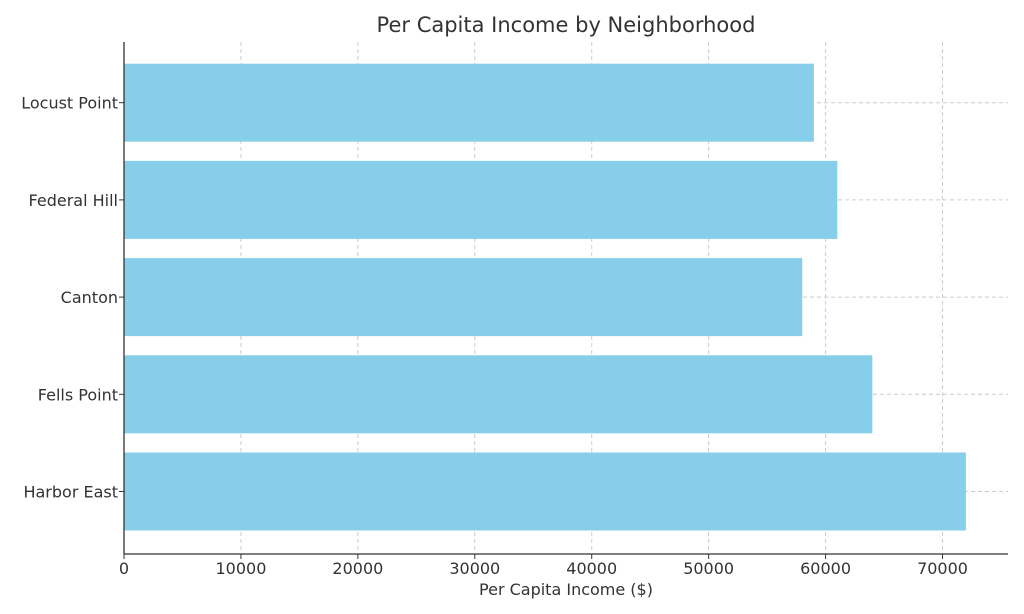 This screenshot has width=1024, height=614. What do you see at coordinates (73, 200) in the screenshot?
I see `y-tick-label: Federal Hill` at bounding box center [73, 200].